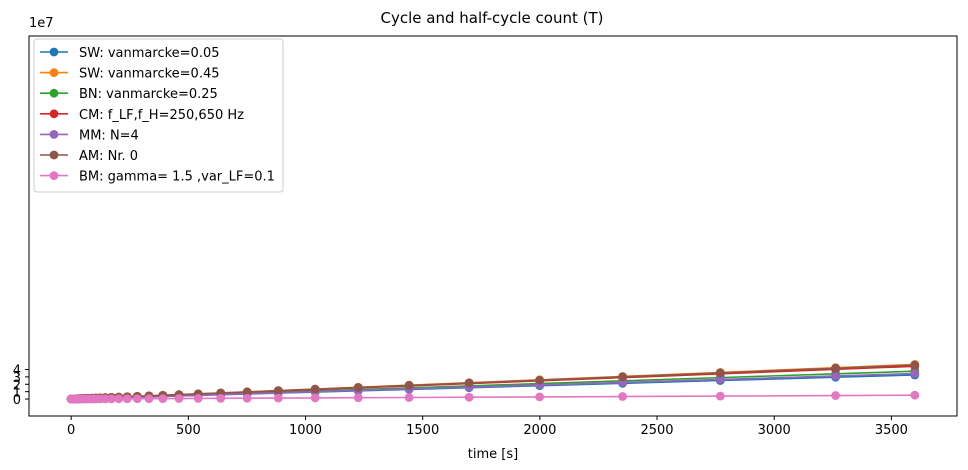  Describe the element at coordinates (539, 430) in the screenshot. I see `x-tick-label: 2000` at that location.